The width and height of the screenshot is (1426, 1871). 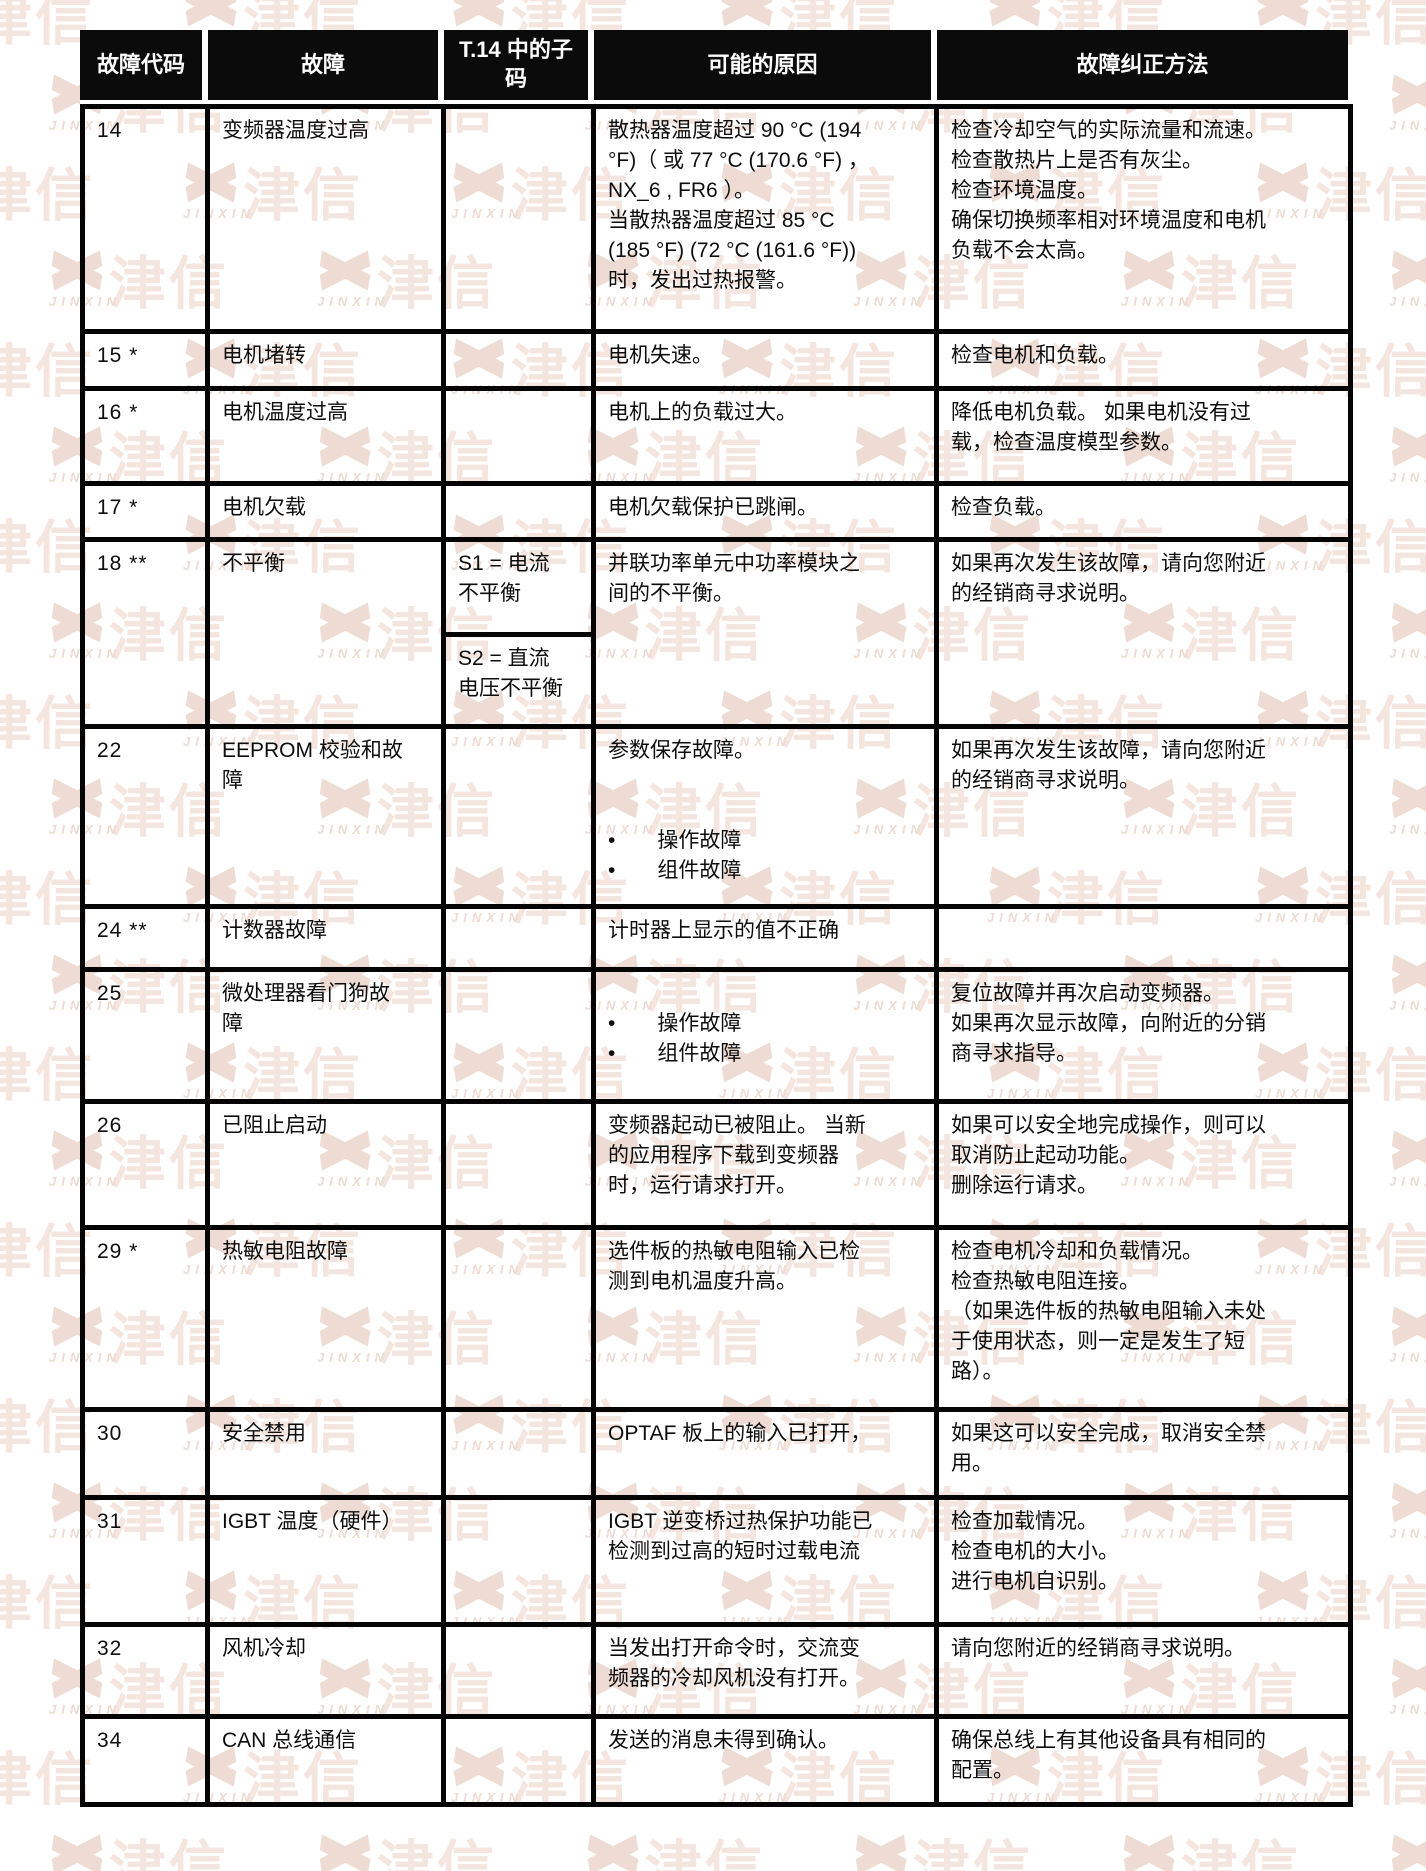 What do you see at coordinates (145, 633) in the screenshot?
I see `cell-fault-code: 18 **` at bounding box center [145, 633].